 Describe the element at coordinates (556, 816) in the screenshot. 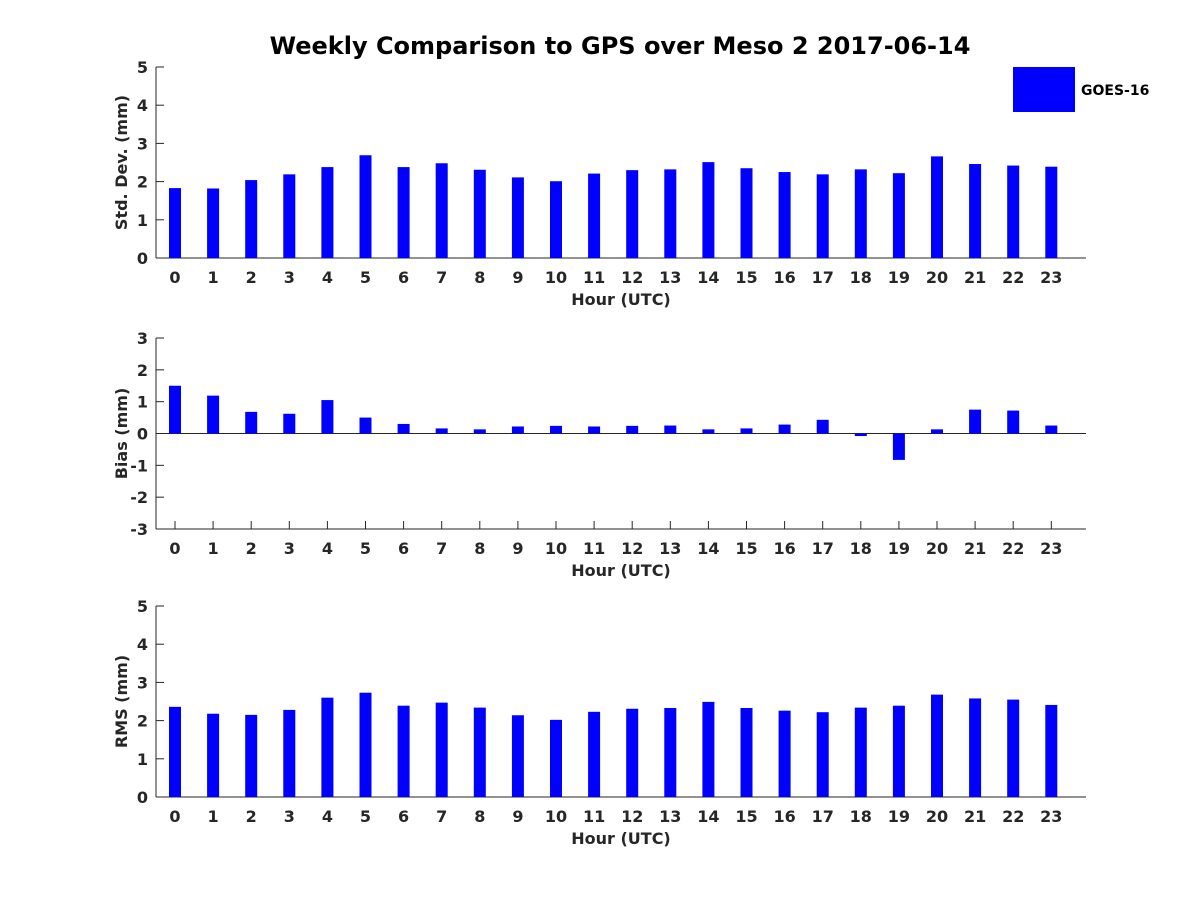

I see `x-tick-label: 10` at that location.